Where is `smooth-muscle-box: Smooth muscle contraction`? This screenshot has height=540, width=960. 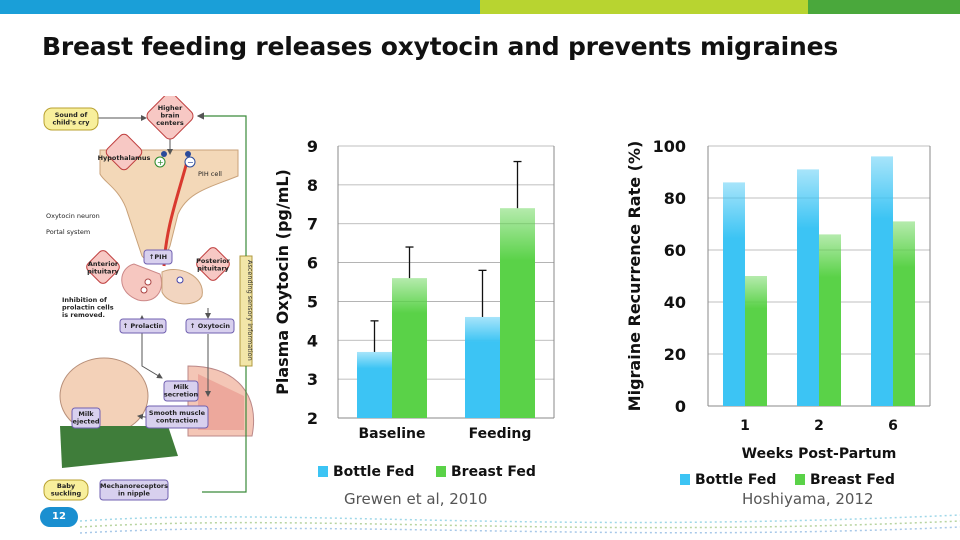 smooth-muscle-box: Smooth muscle contraction is located at coordinates (177, 417).